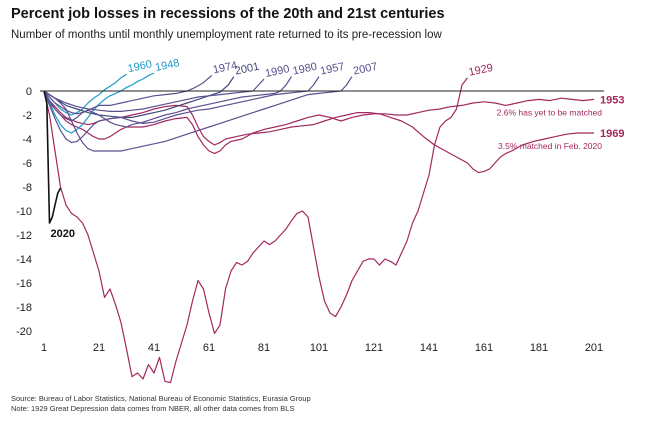 This screenshot has height=421, width=650. Describe the element at coordinates (27, 188) in the screenshot. I see `y-tick-label: -8` at that location.